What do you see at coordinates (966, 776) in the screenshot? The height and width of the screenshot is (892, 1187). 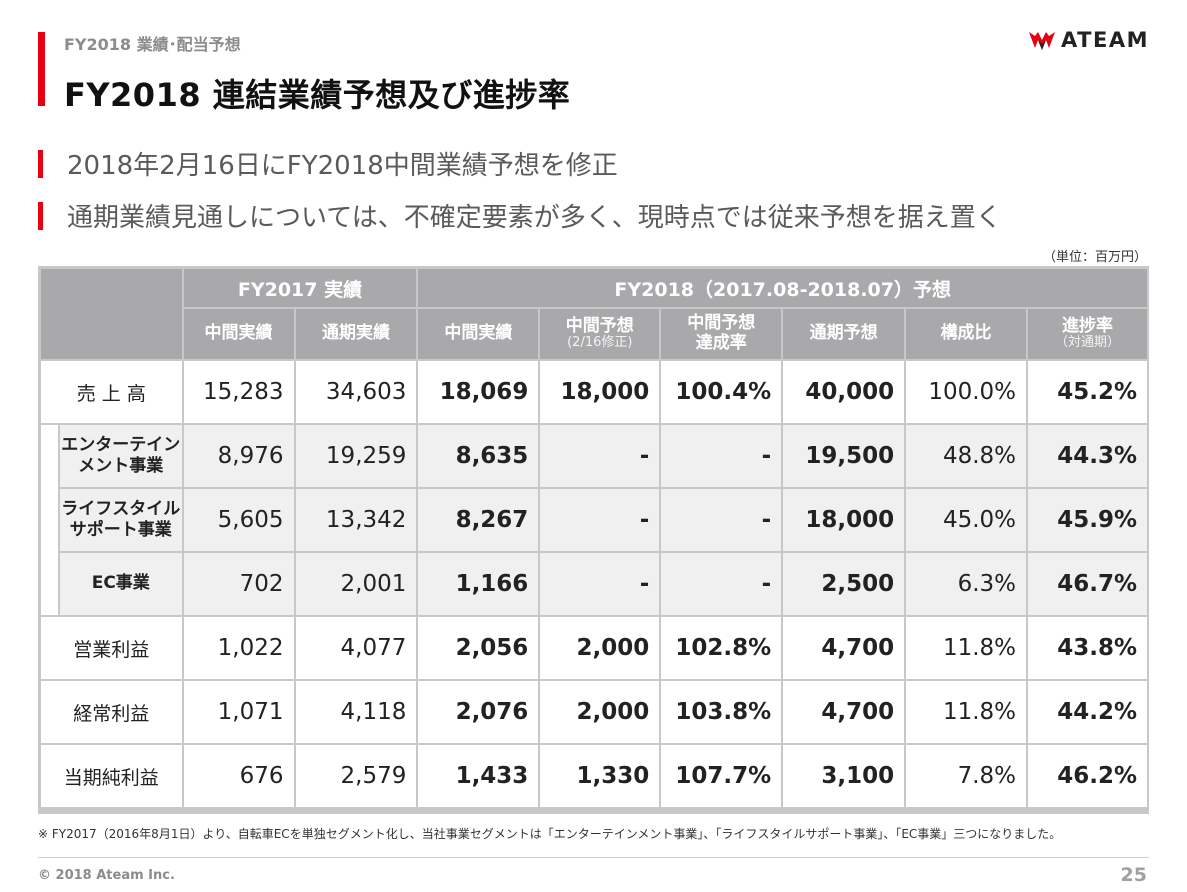 I see `table-cell: 7.8%` at bounding box center [966, 776].